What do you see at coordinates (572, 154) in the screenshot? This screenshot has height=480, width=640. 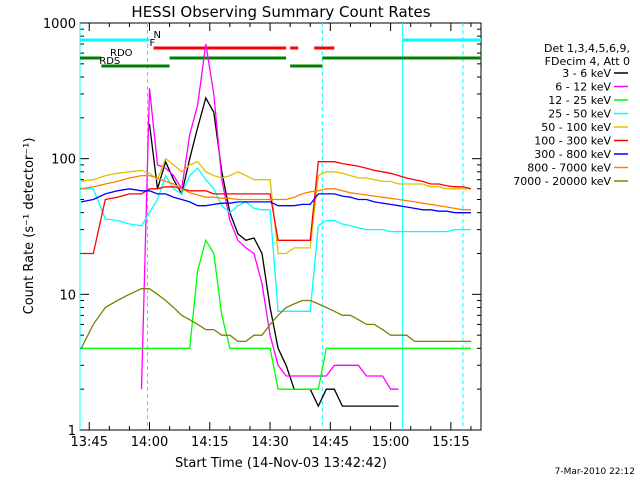 I see `legend-entry-label: 300 - 800 keV` at bounding box center [572, 154].